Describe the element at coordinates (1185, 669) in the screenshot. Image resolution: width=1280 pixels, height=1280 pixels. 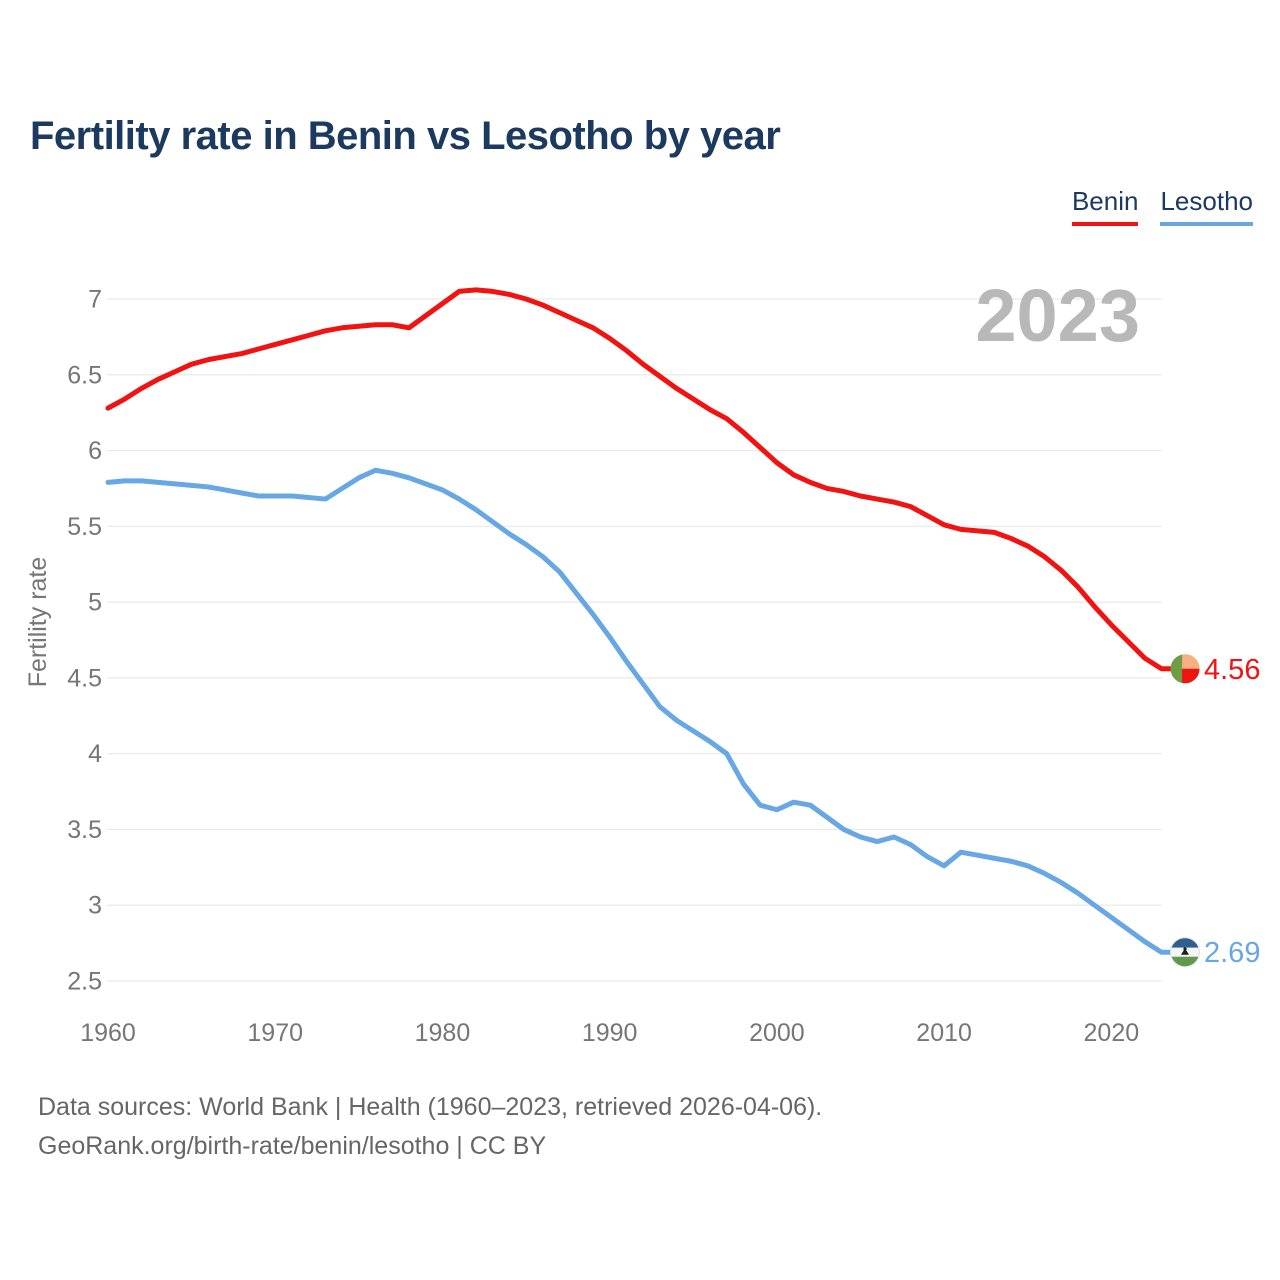
I see `benin-flag-icon` at that location.